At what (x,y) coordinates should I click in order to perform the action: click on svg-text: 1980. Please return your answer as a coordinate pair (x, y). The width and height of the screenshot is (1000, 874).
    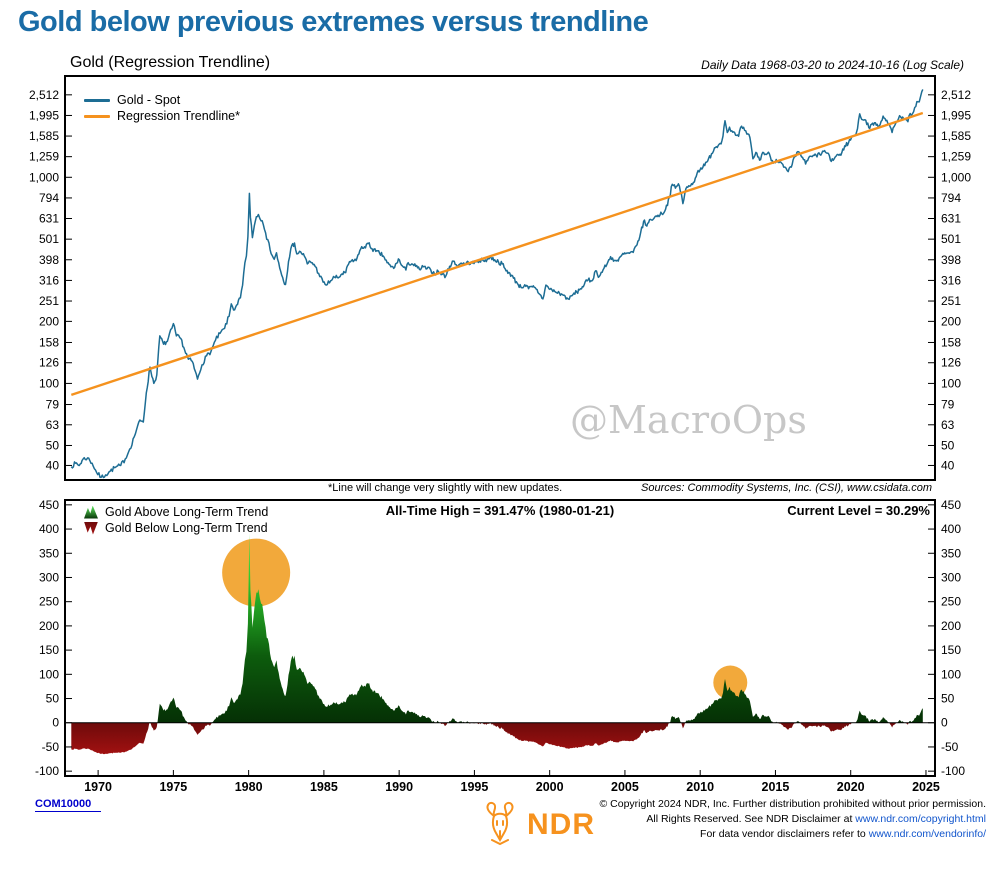
    Looking at the image, I should click on (249, 787).